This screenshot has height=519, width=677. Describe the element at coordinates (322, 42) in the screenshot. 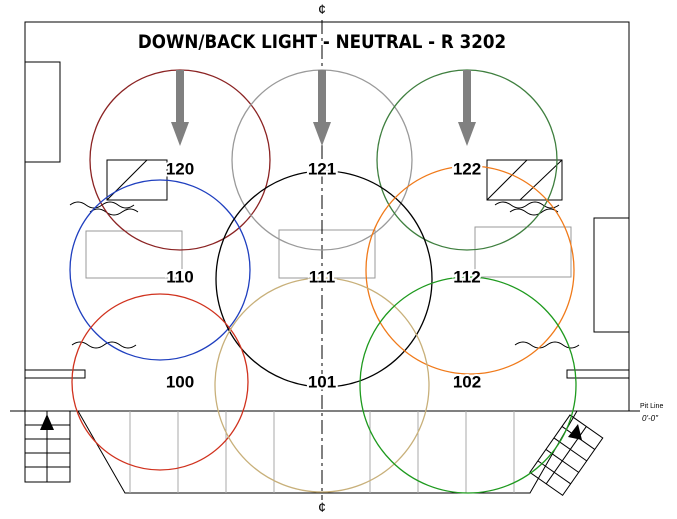

I see `title: DOWN/BACK LIGHT - NEUTRAL - R 3202` at that location.